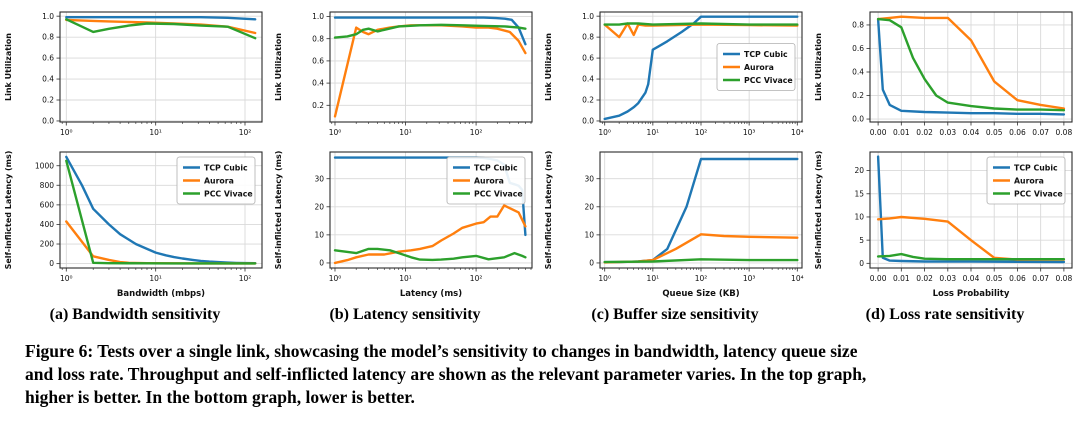 Image resolution: width=1080 pixels, height=431 pixels. What do you see at coordinates (859, 193) in the screenshot?
I see `tick-label: 15` at bounding box center [859, 193].